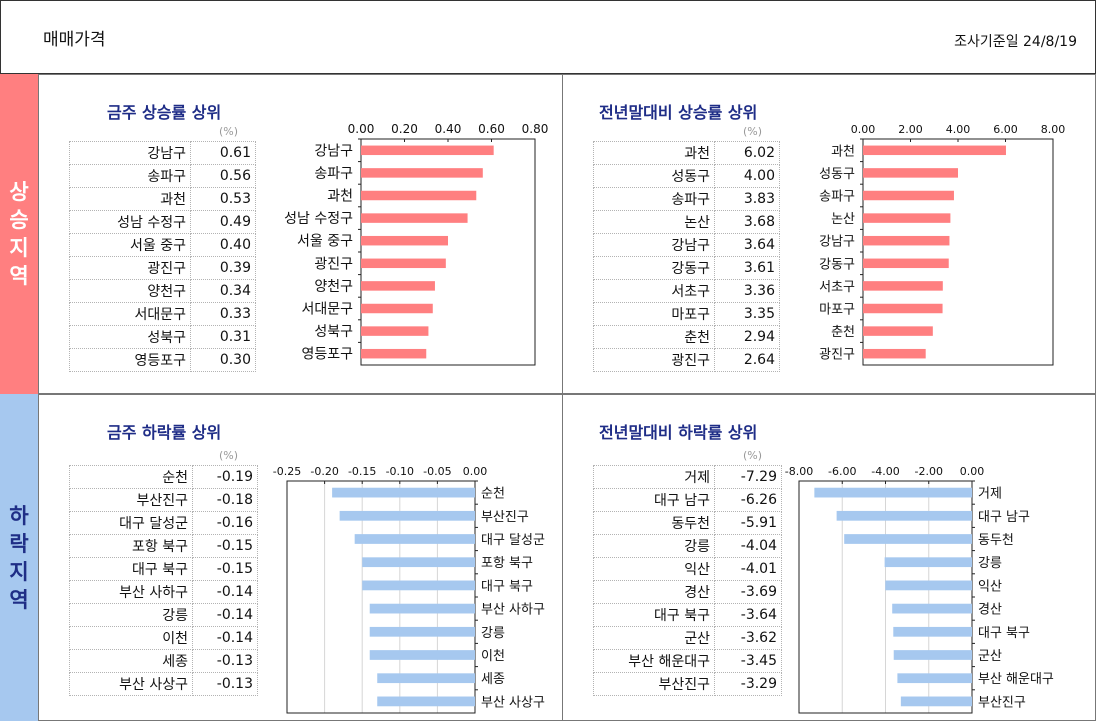 This screenshot has width=1096, height=721. Describe the element at coordinates (654, 314) in the screenshot. I see `region-name: 마포구` at that location.